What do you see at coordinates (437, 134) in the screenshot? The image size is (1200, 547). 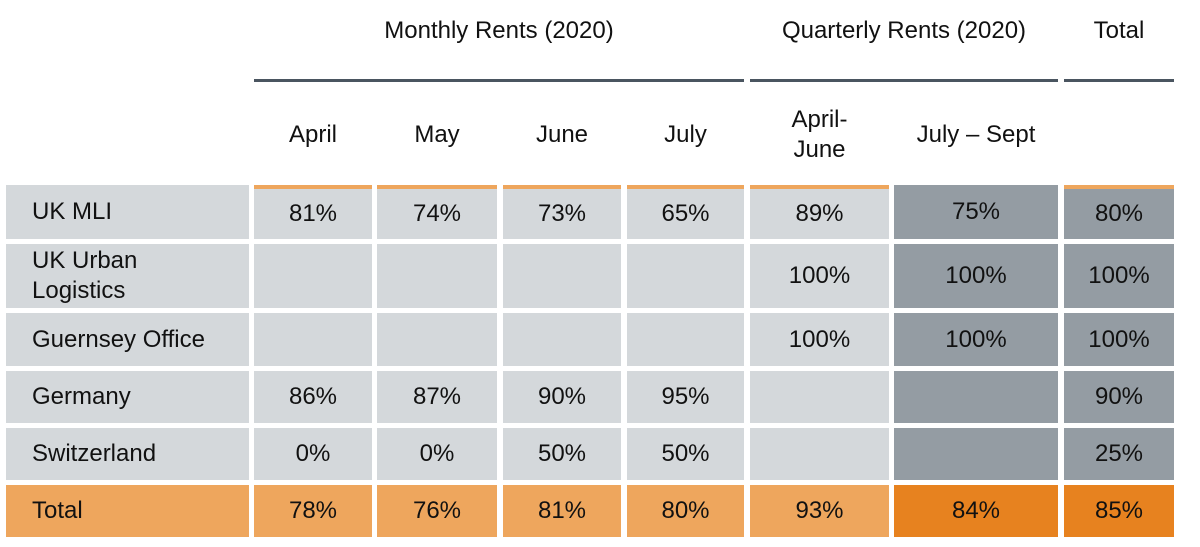 I see `column-header: May` at bounding box center [437, 134].